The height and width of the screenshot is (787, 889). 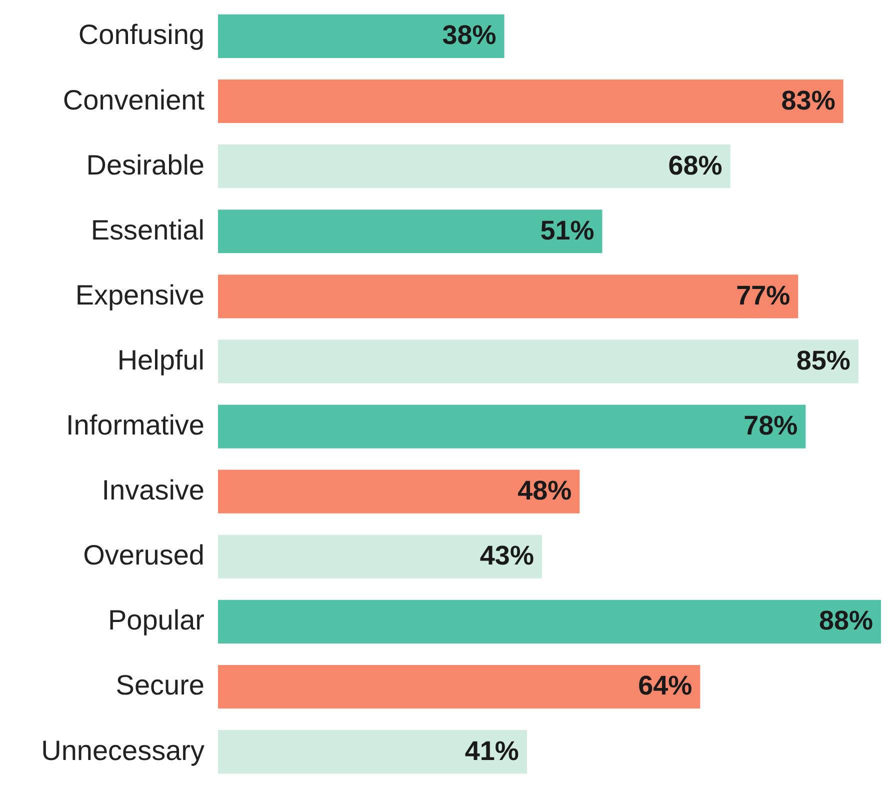 What do you see at coordinates (153, 490) in the screenshot?
I see `y-tick-label: Invasive` at bounding box center [153, 490].